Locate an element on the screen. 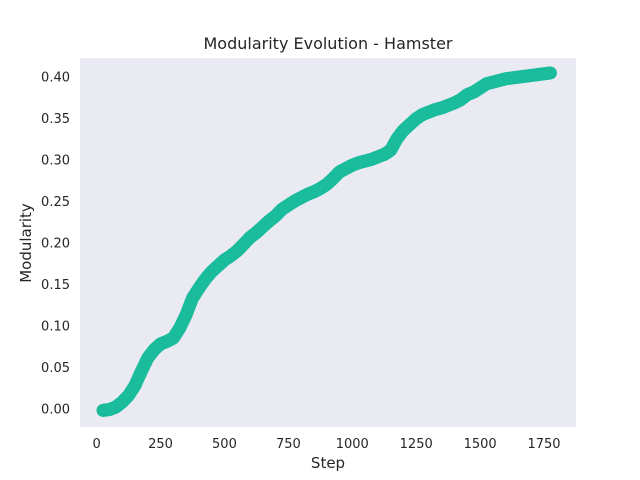  x-tick-label: 1250 is located at coordinates (416, 444).